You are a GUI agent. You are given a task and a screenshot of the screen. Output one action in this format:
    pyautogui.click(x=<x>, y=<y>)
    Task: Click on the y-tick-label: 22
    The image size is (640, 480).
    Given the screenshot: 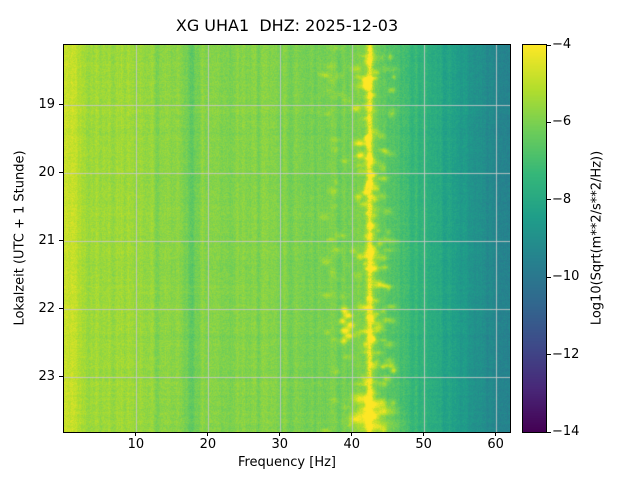 What is the action you would take?
    pyautogui.click(x=46, y=308)
    